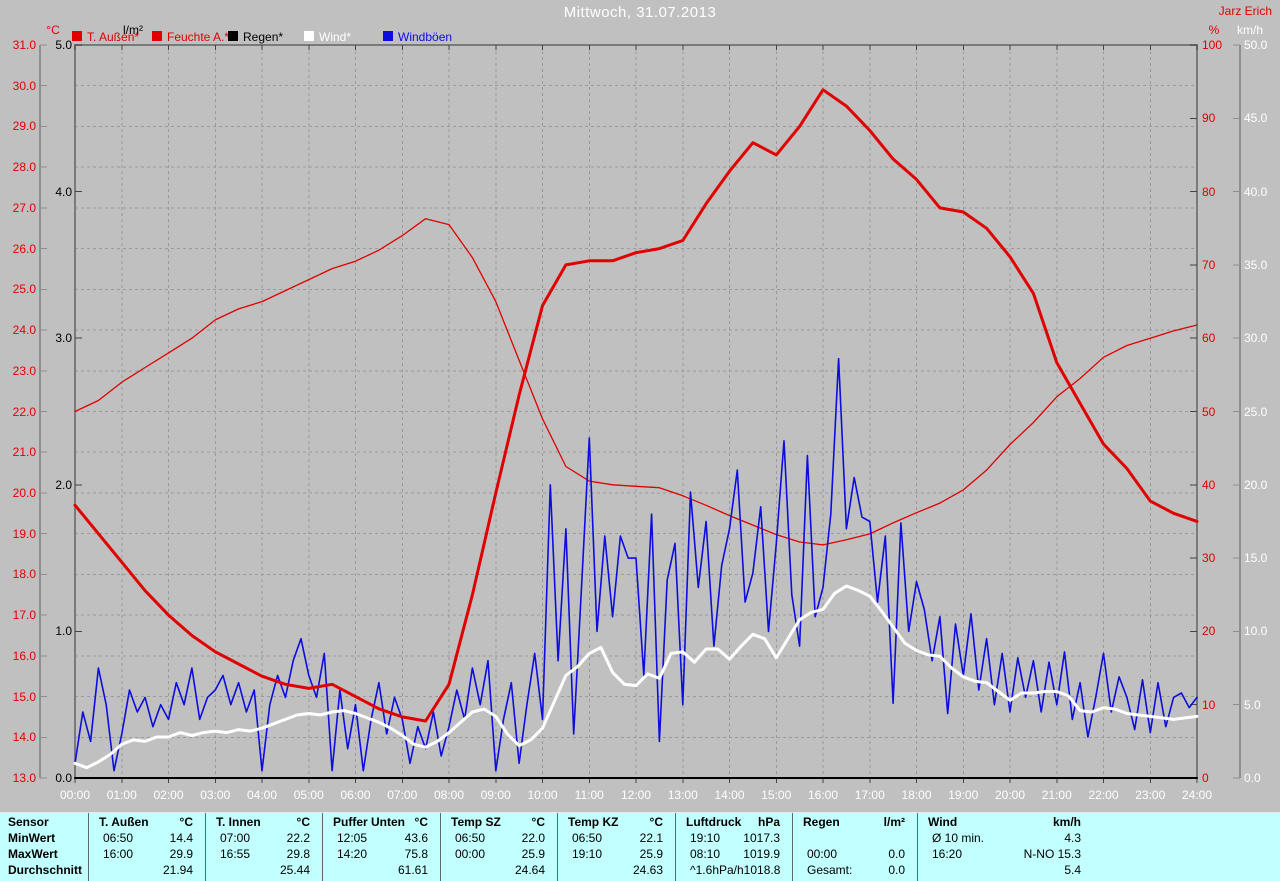  I want to click on temp-tick-label: 16.0, so click(24, 655).